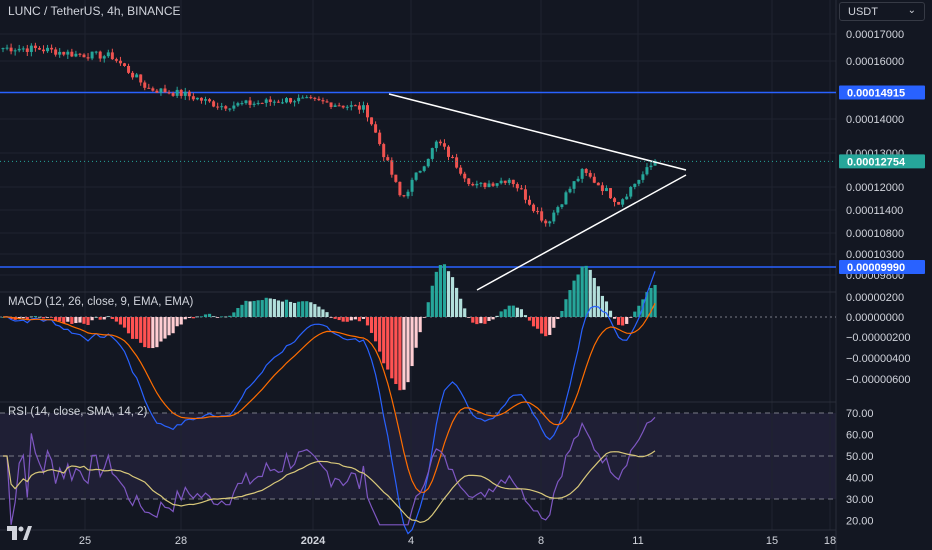 This screenshot has height=550, width=932. I want to click on currency-selector: USDT ⌄, so click(882, 11).